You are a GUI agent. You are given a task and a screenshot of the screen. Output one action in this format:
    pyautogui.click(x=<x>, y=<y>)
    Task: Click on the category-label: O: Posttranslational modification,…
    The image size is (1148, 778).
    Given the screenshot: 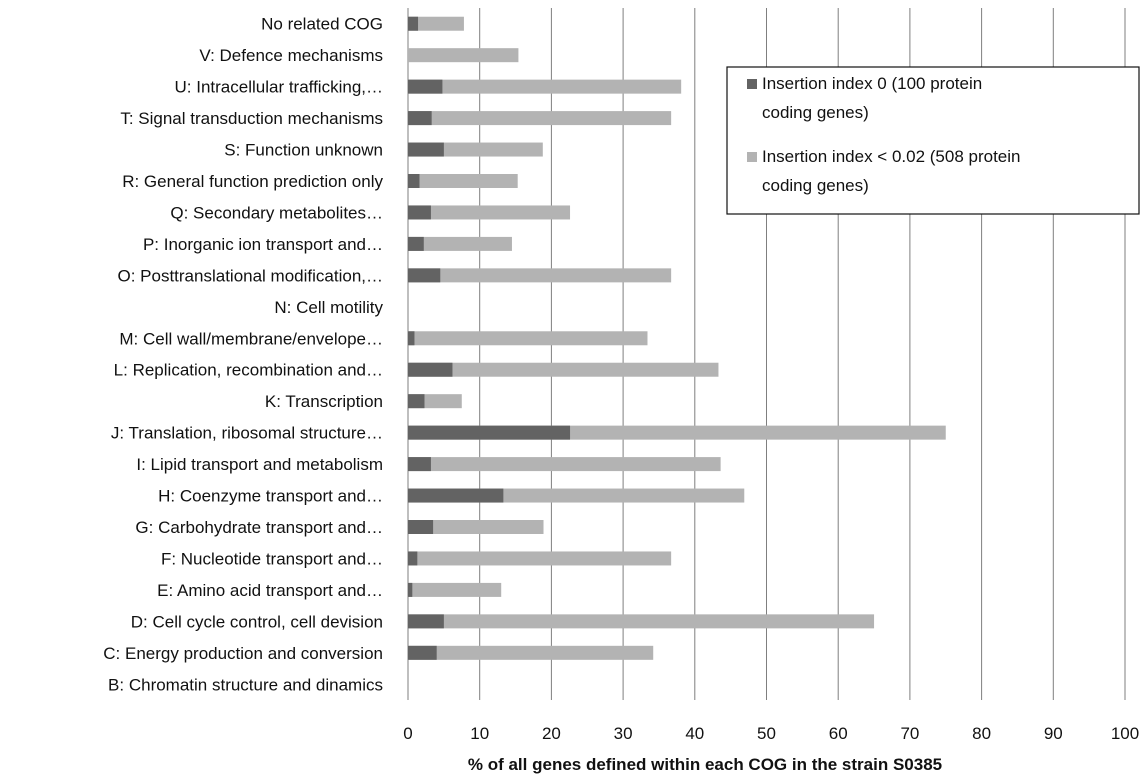 What is the action you would take?
    pyautogui.click(x=250, y=275)
    